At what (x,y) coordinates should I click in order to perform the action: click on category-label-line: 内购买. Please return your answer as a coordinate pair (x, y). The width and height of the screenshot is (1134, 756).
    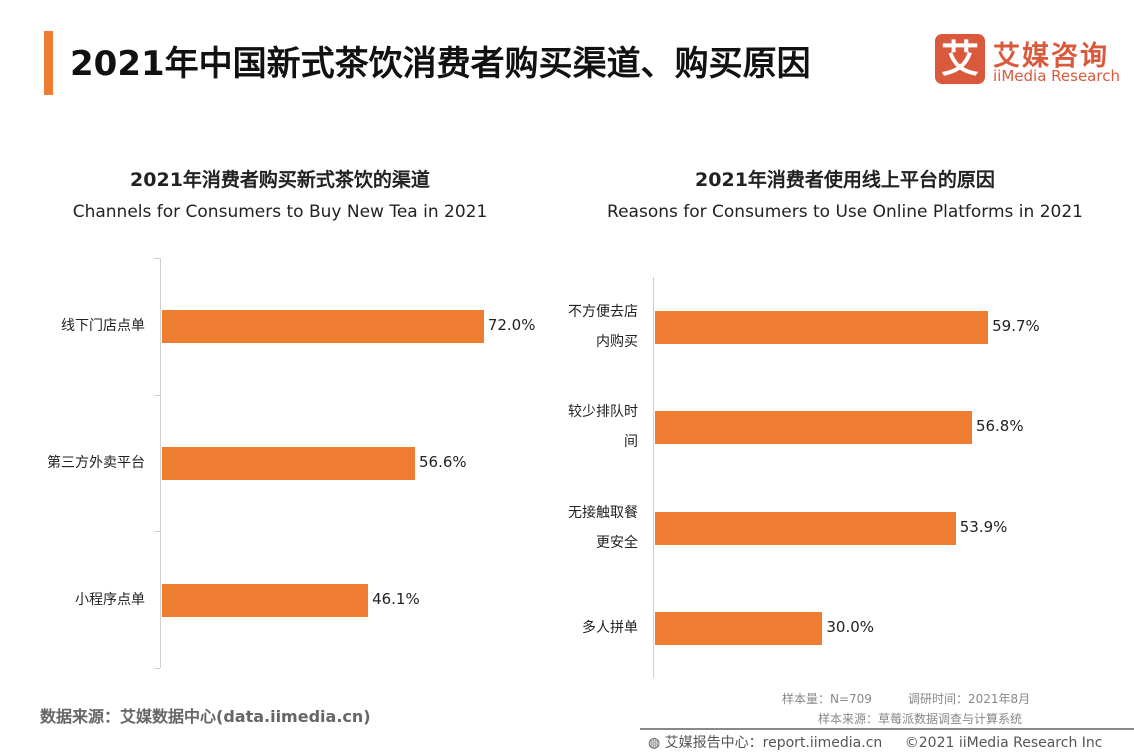
    Looking at the image, I should click on (617, 342).